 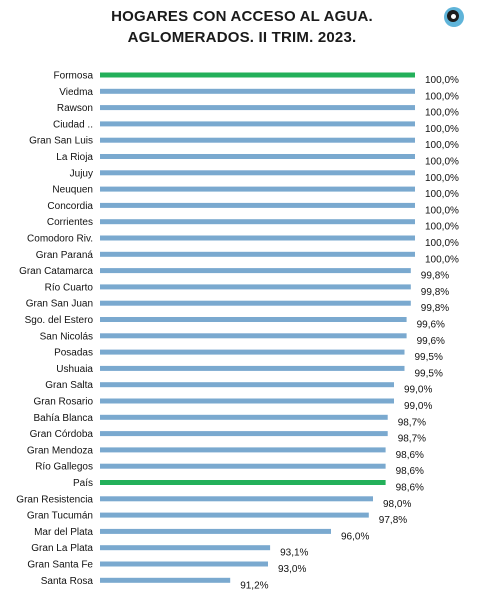 I want to click on value-label-gran-san-juan: 99,8%, so click(x=435, y=308).